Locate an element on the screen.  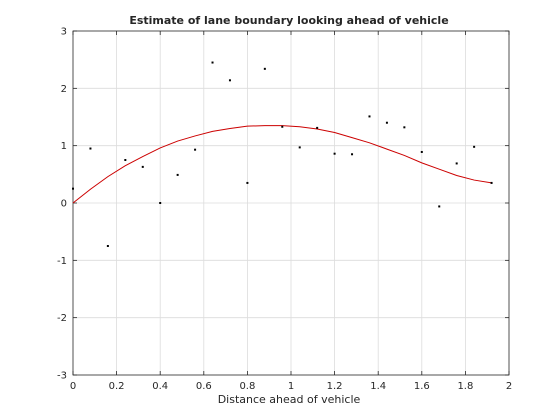
x-tick-label: 1.2 is located at coordinates (335, 386).